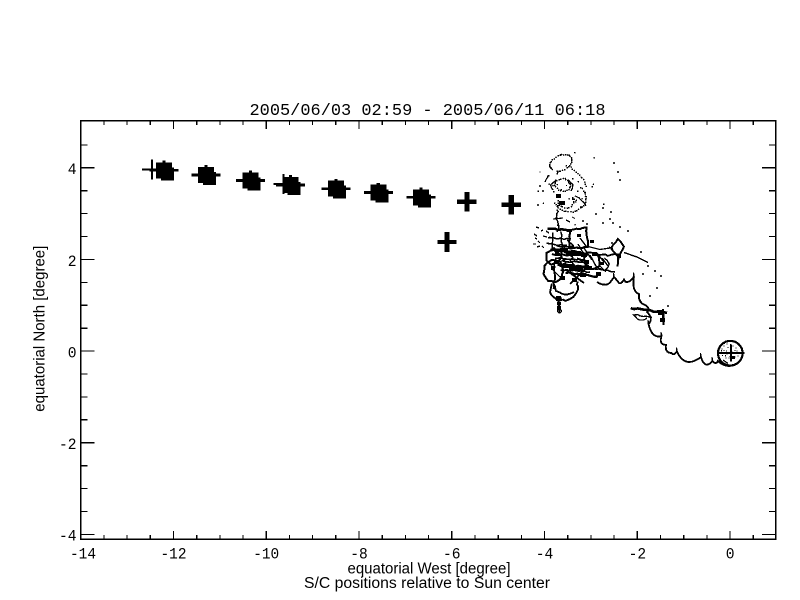 The image size is (800, 600). What do you see at coordinates (429, 569) in the screenshot?
I see `svg-text: equatorial West [degree]` at bounding box center [429, 569].